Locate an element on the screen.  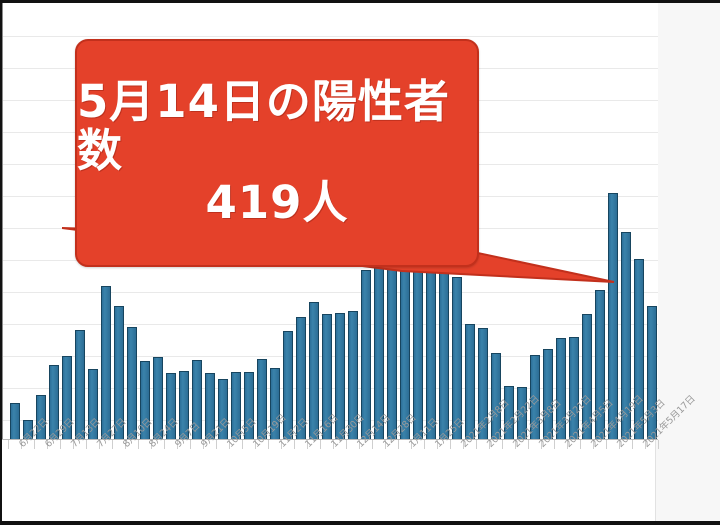
x-axis-line is located at coordinates (330, 439).